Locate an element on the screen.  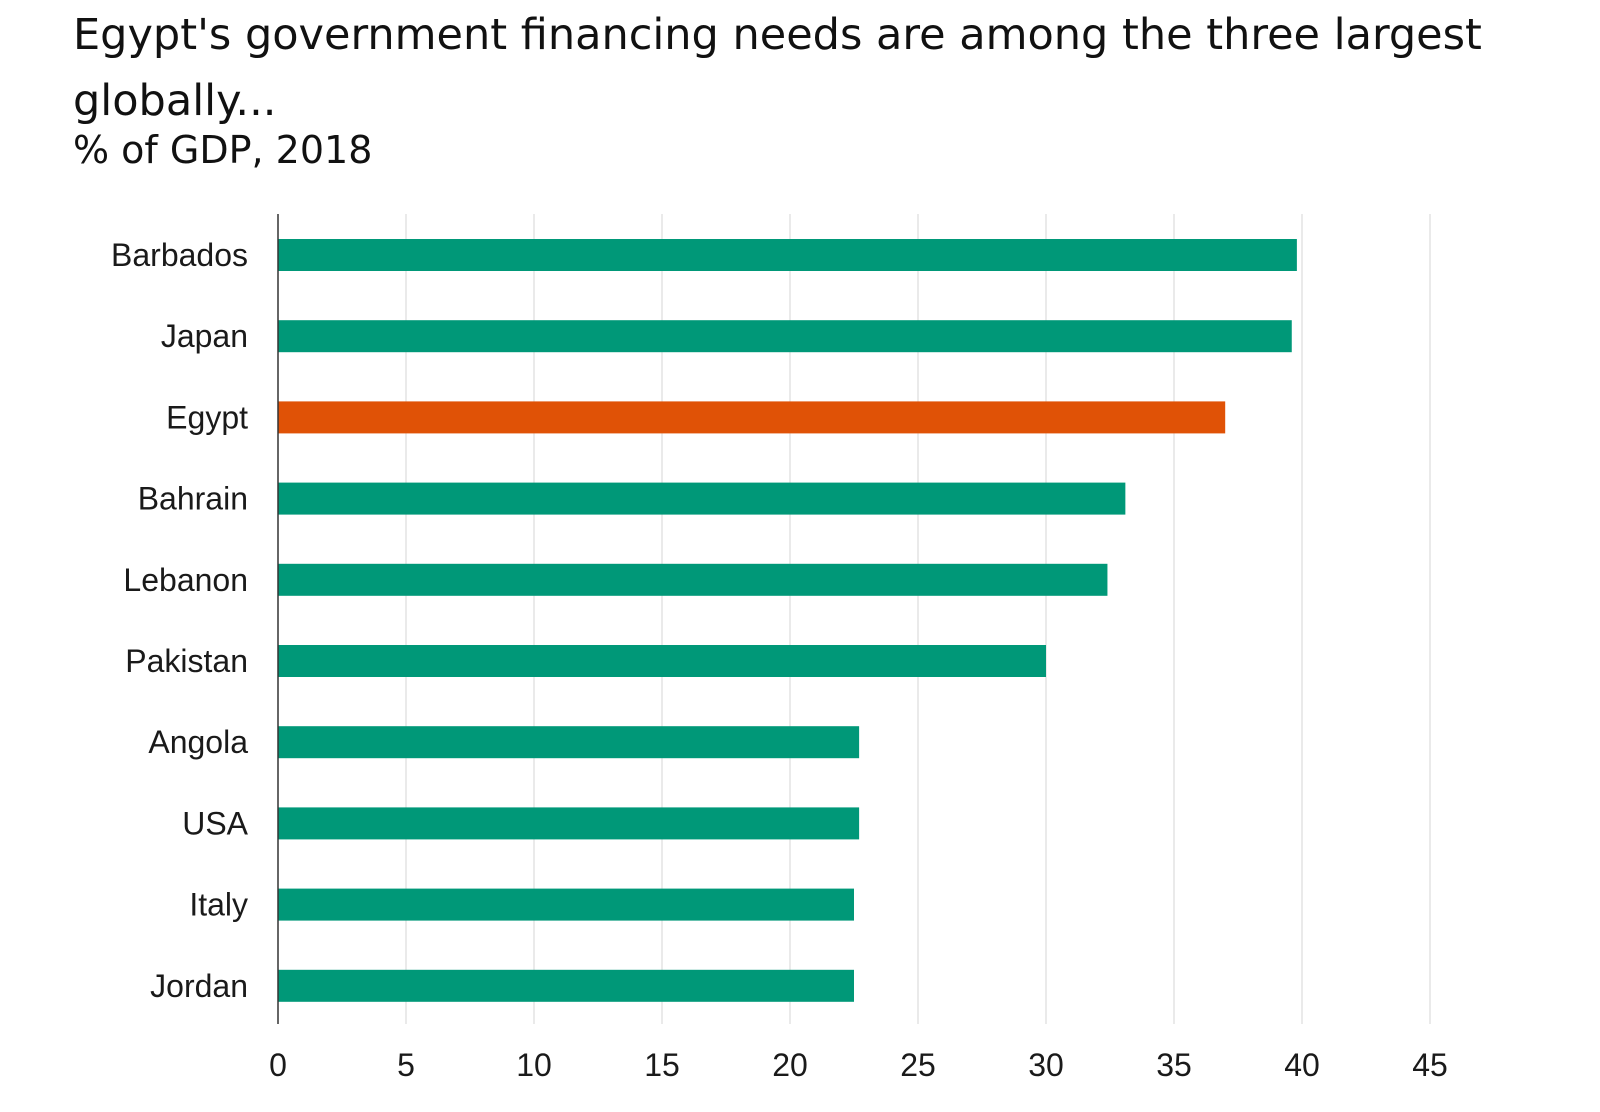
x-tick-label: 30 is located at coordinates (1046, 1065).